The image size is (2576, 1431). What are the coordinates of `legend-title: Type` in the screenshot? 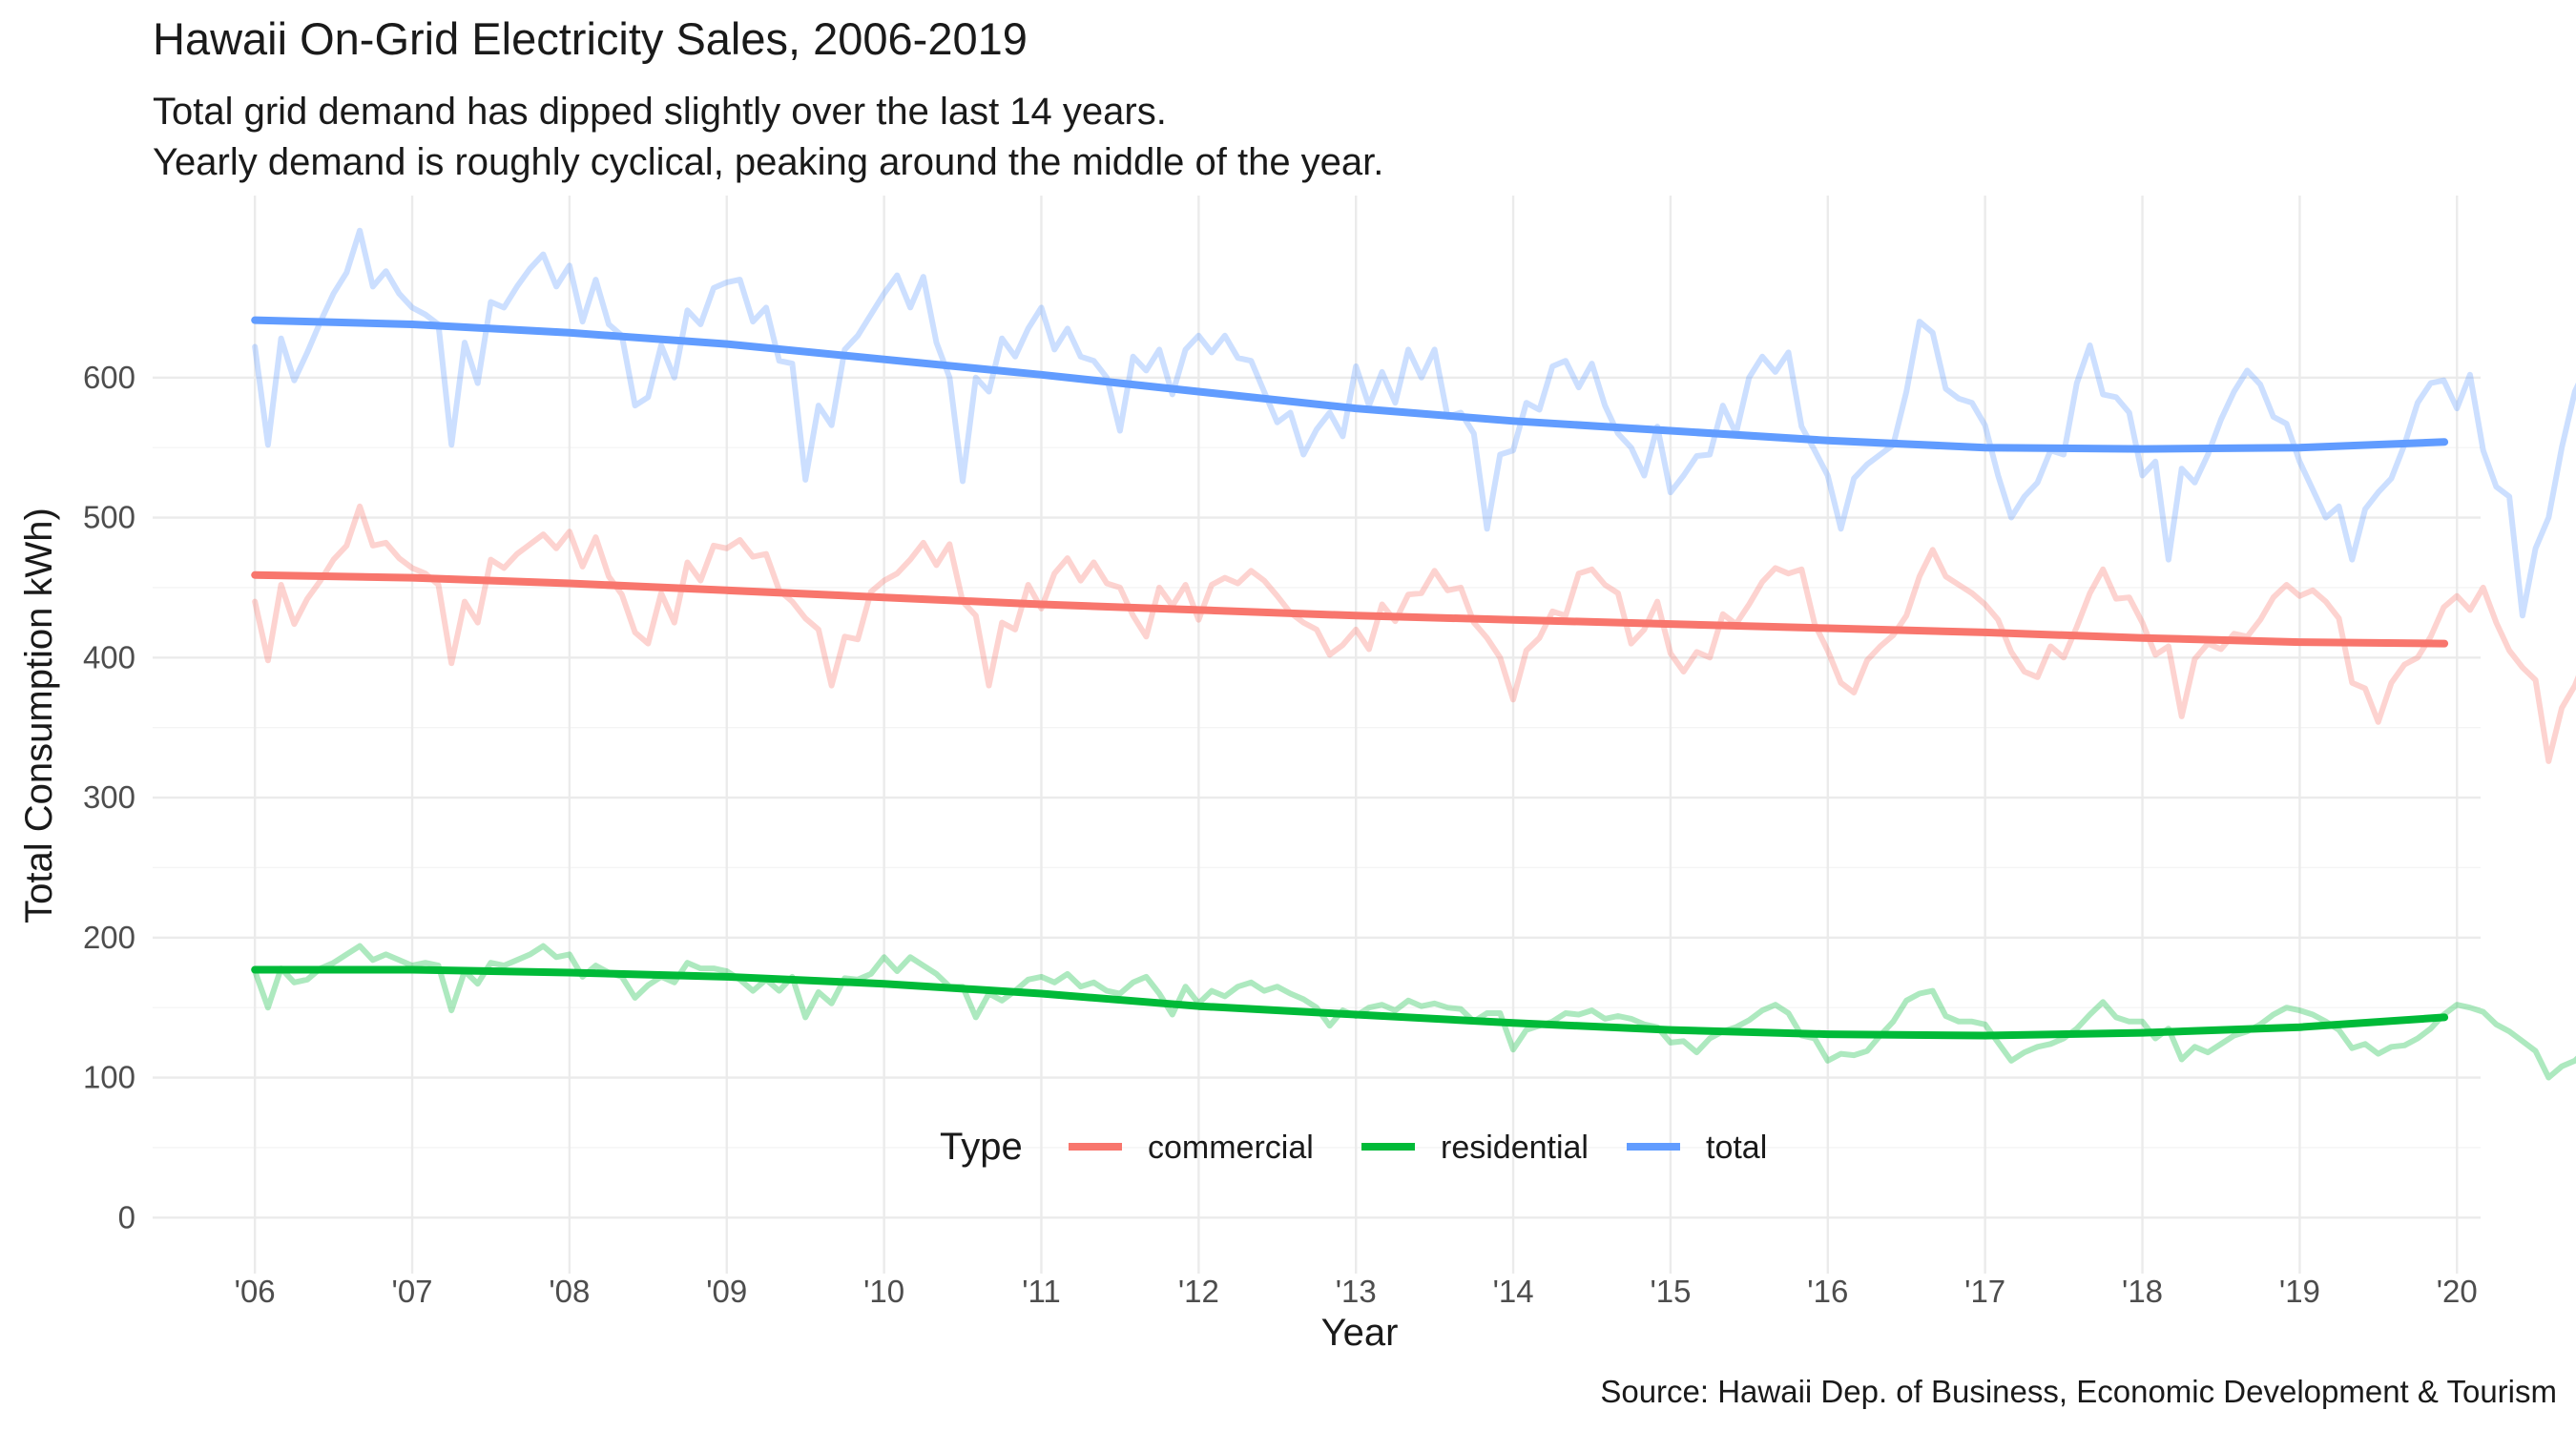 It's located at (981, 1147).